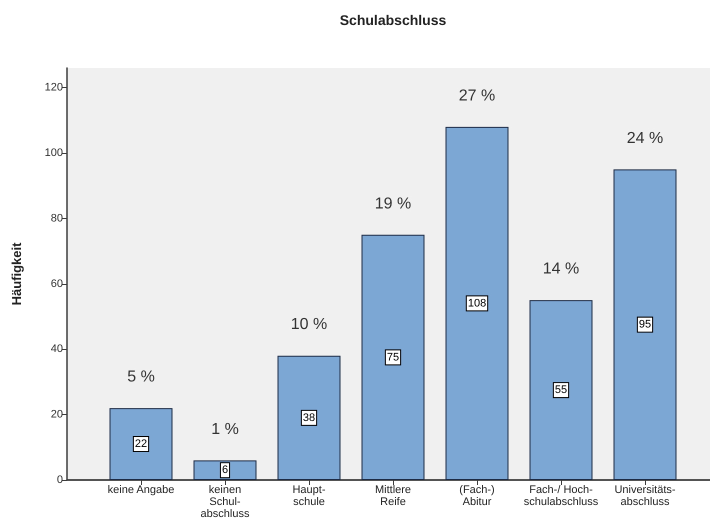 This screenshot has width=710, height=523. I want to click on x-tick-label: Universitäts- abschluss, so click(645, 496).